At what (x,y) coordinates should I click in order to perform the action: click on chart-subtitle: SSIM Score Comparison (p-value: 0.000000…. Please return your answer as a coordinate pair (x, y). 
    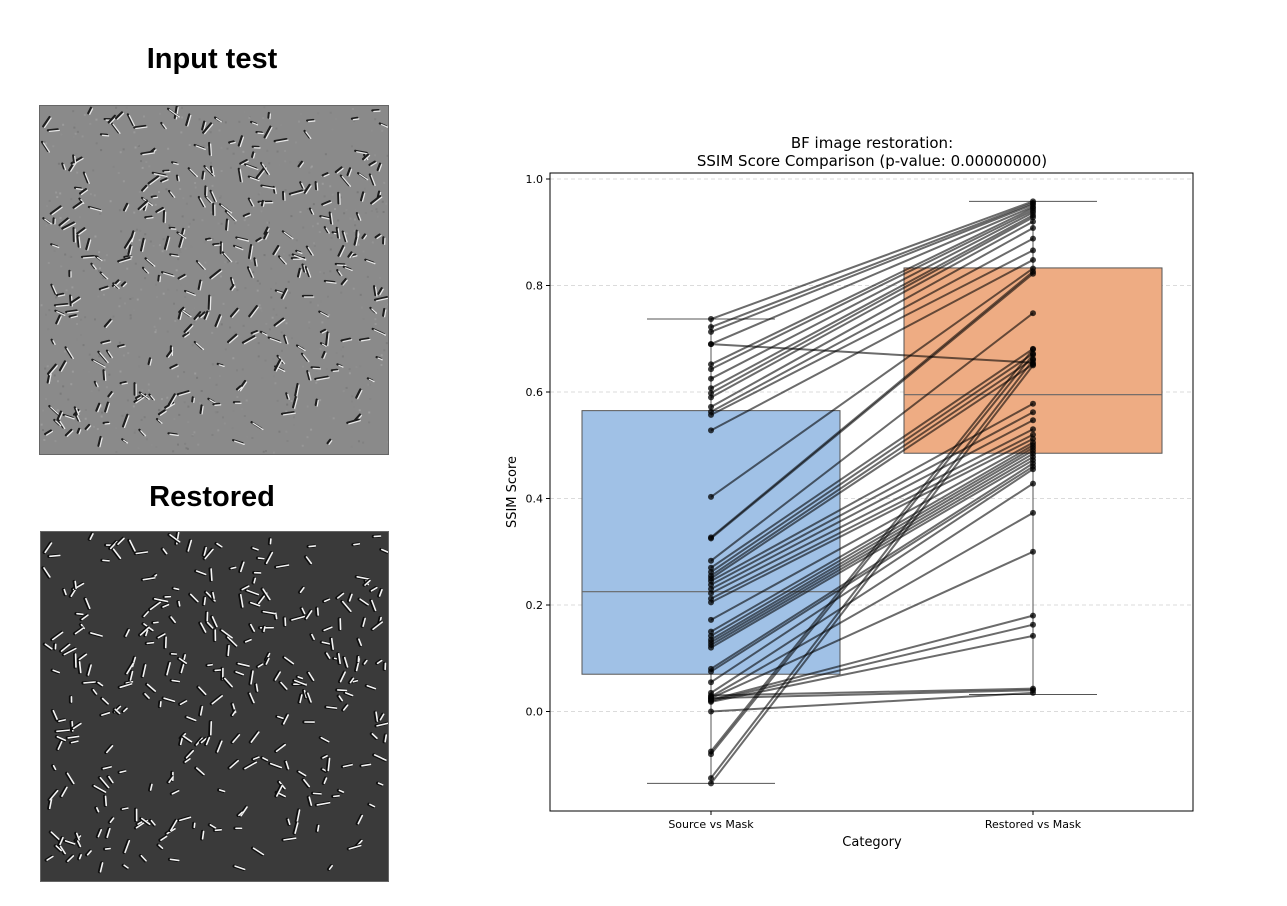
    Looking at the image, I should click on (872, 161).